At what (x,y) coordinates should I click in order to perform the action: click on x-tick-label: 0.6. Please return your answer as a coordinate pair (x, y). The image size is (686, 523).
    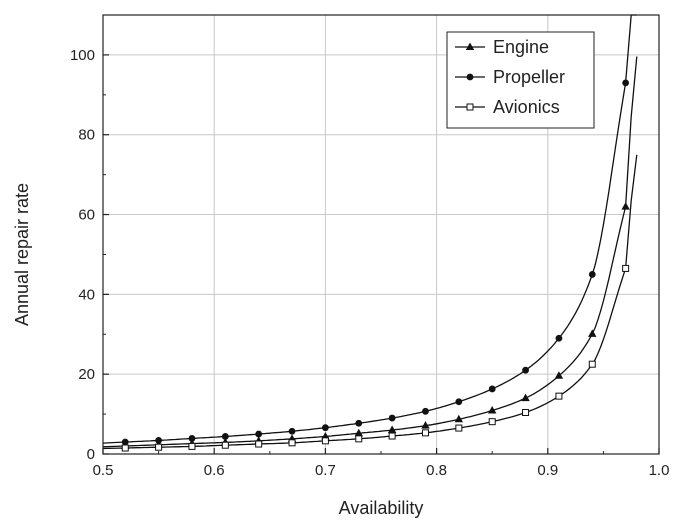
    Looking at the image, I should click on (214, 470).